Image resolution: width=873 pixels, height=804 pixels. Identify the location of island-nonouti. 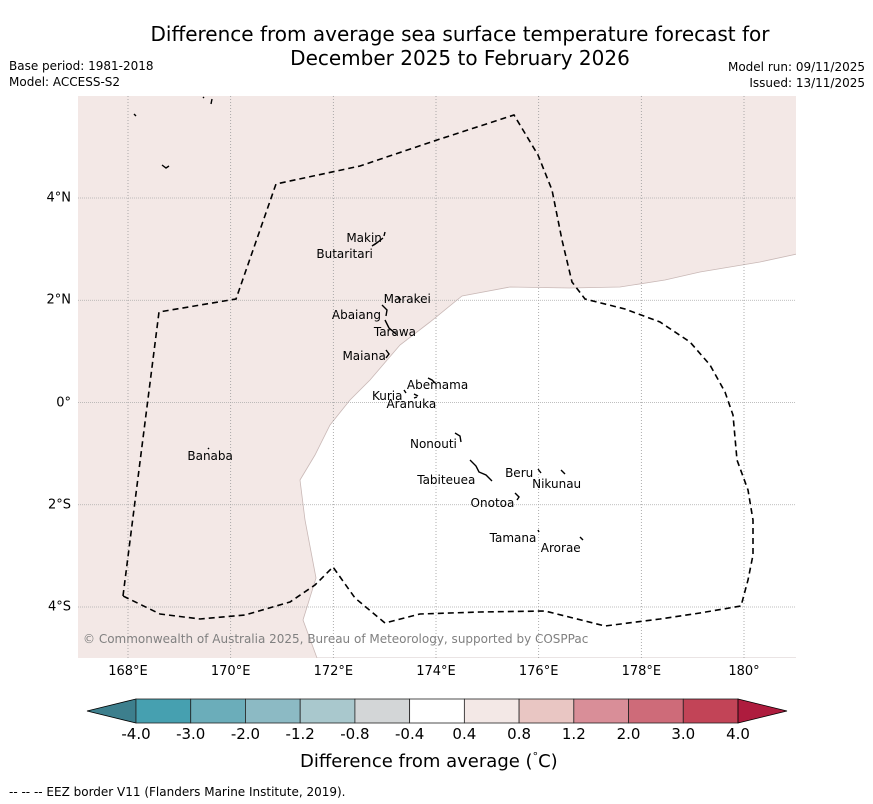
(458, 437).